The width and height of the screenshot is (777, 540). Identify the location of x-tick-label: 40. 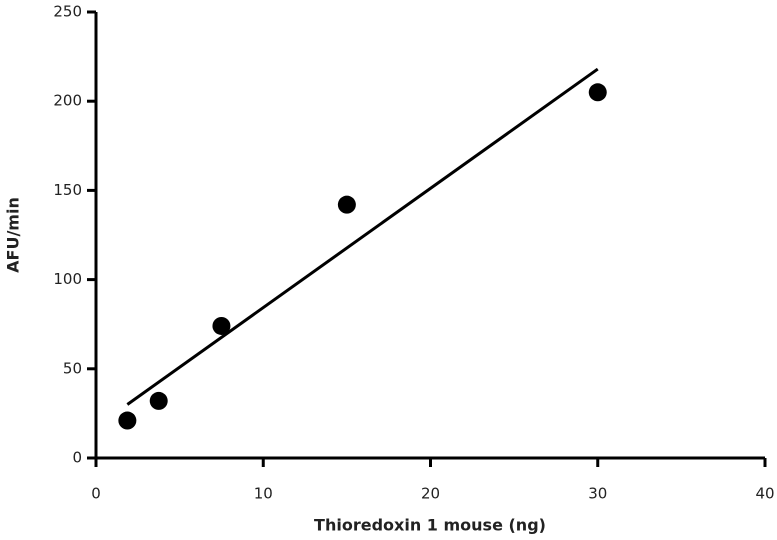
(764, 494).